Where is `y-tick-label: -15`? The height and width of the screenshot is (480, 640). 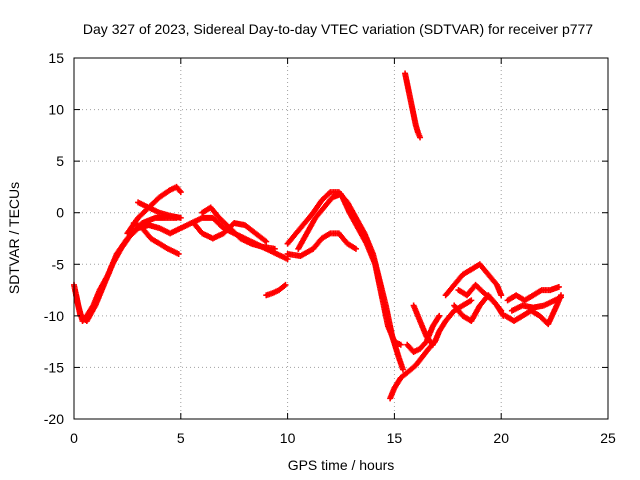
y-tick-label: -15 is located at coordinates (54, 367).